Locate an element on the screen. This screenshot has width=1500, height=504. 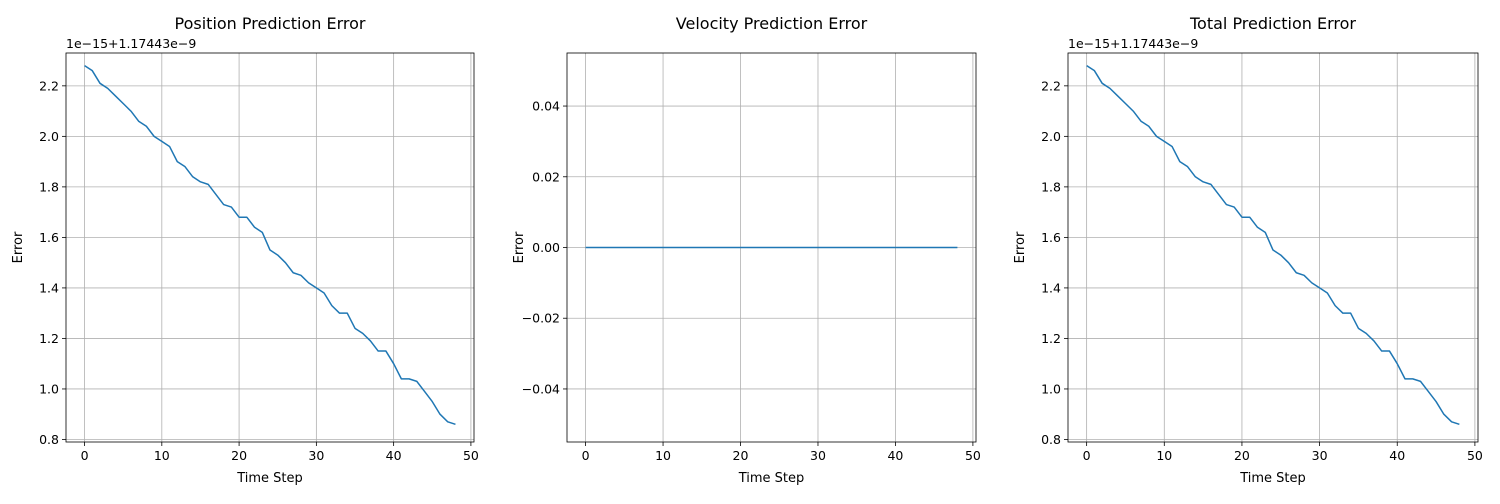
y-tick-label: 0.04 is located at coordinates (546, 106).